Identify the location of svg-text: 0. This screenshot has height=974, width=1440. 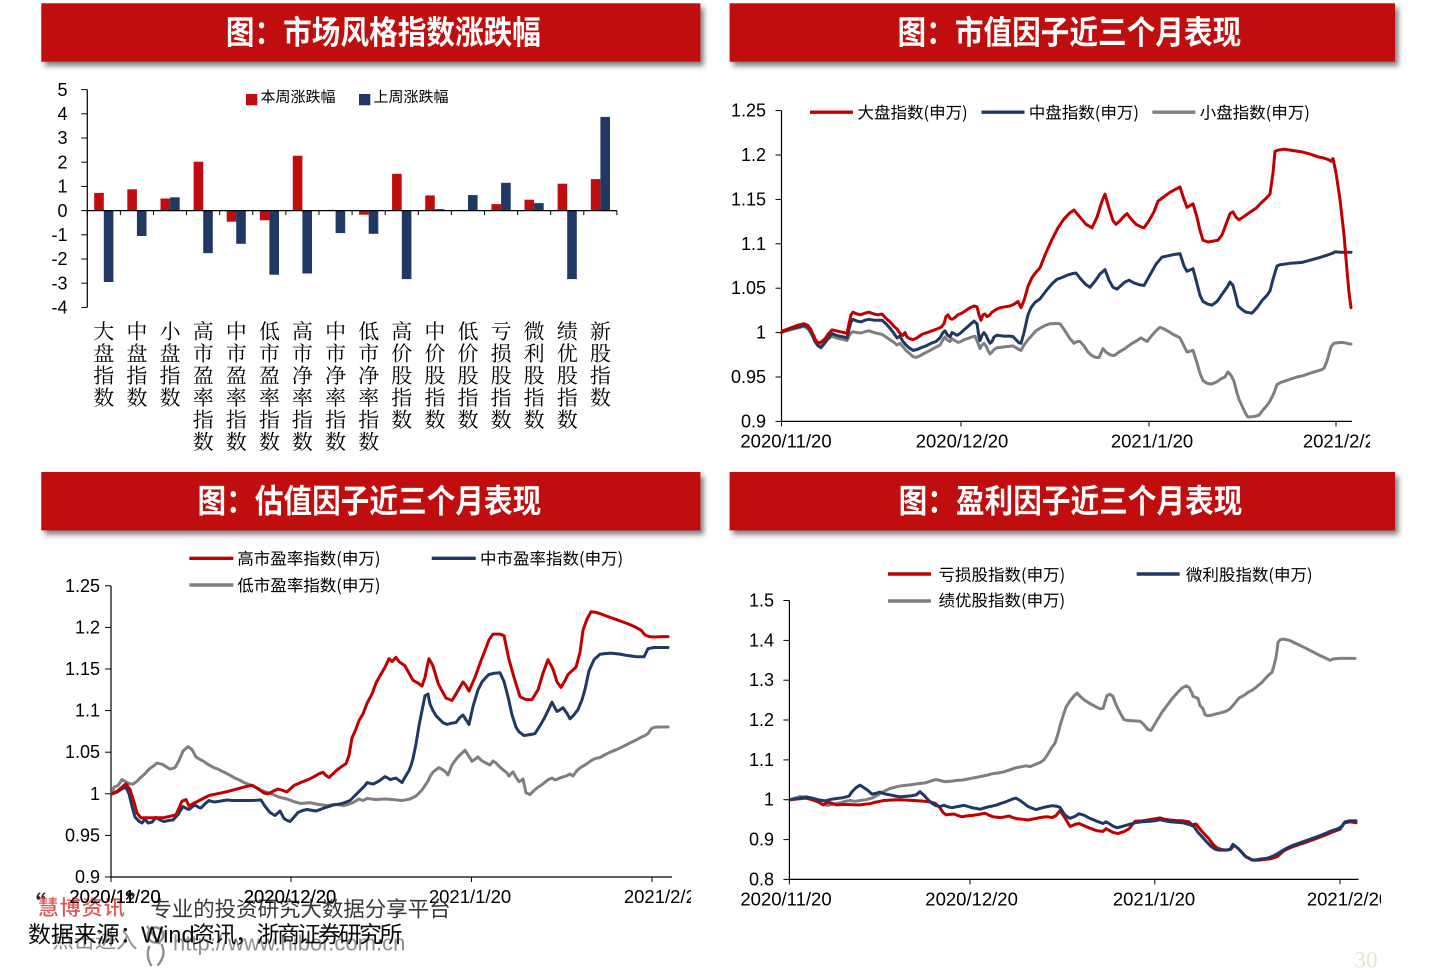
(62, 211).